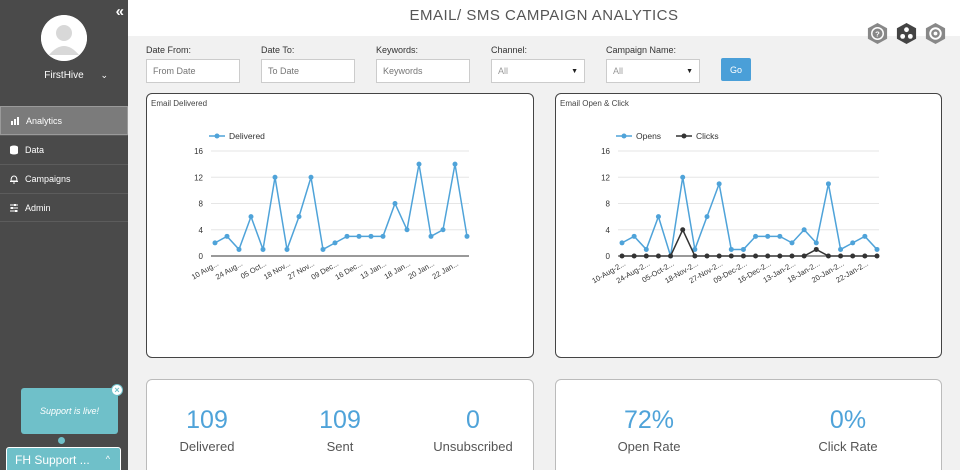 The height and width of the screenshot is (470, 960). I want to click on user-menu: FirstHive ⌄, so click(64, 75).